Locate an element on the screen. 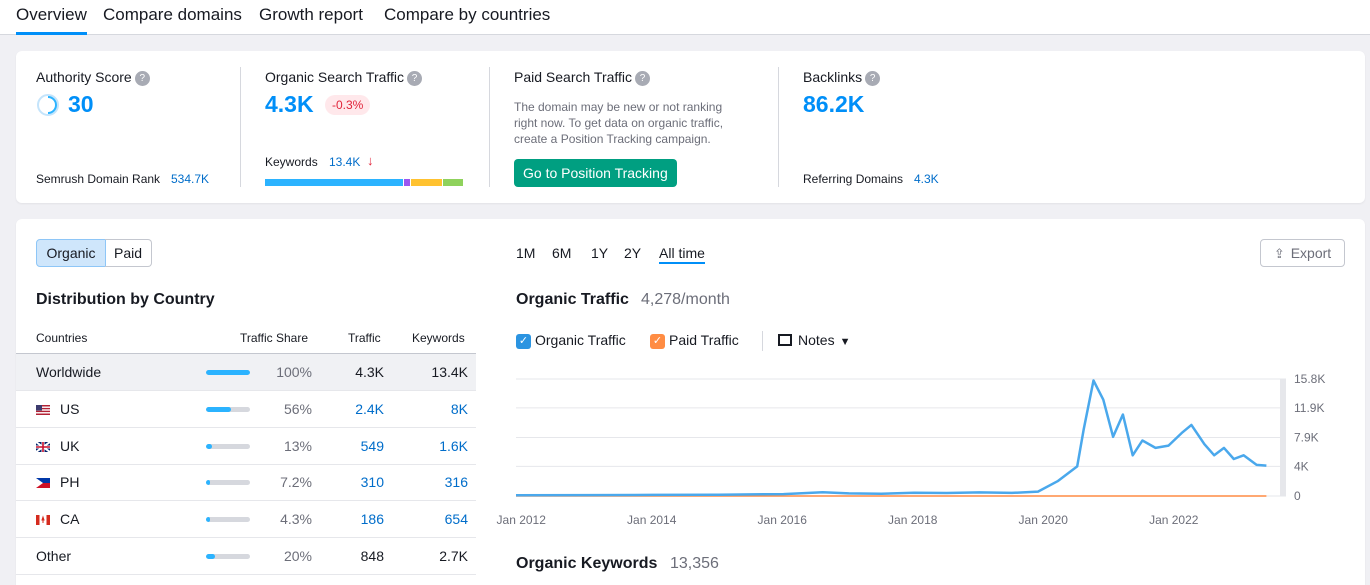  y-tick-label: 7.9K is located at coordinates (1306, 438).